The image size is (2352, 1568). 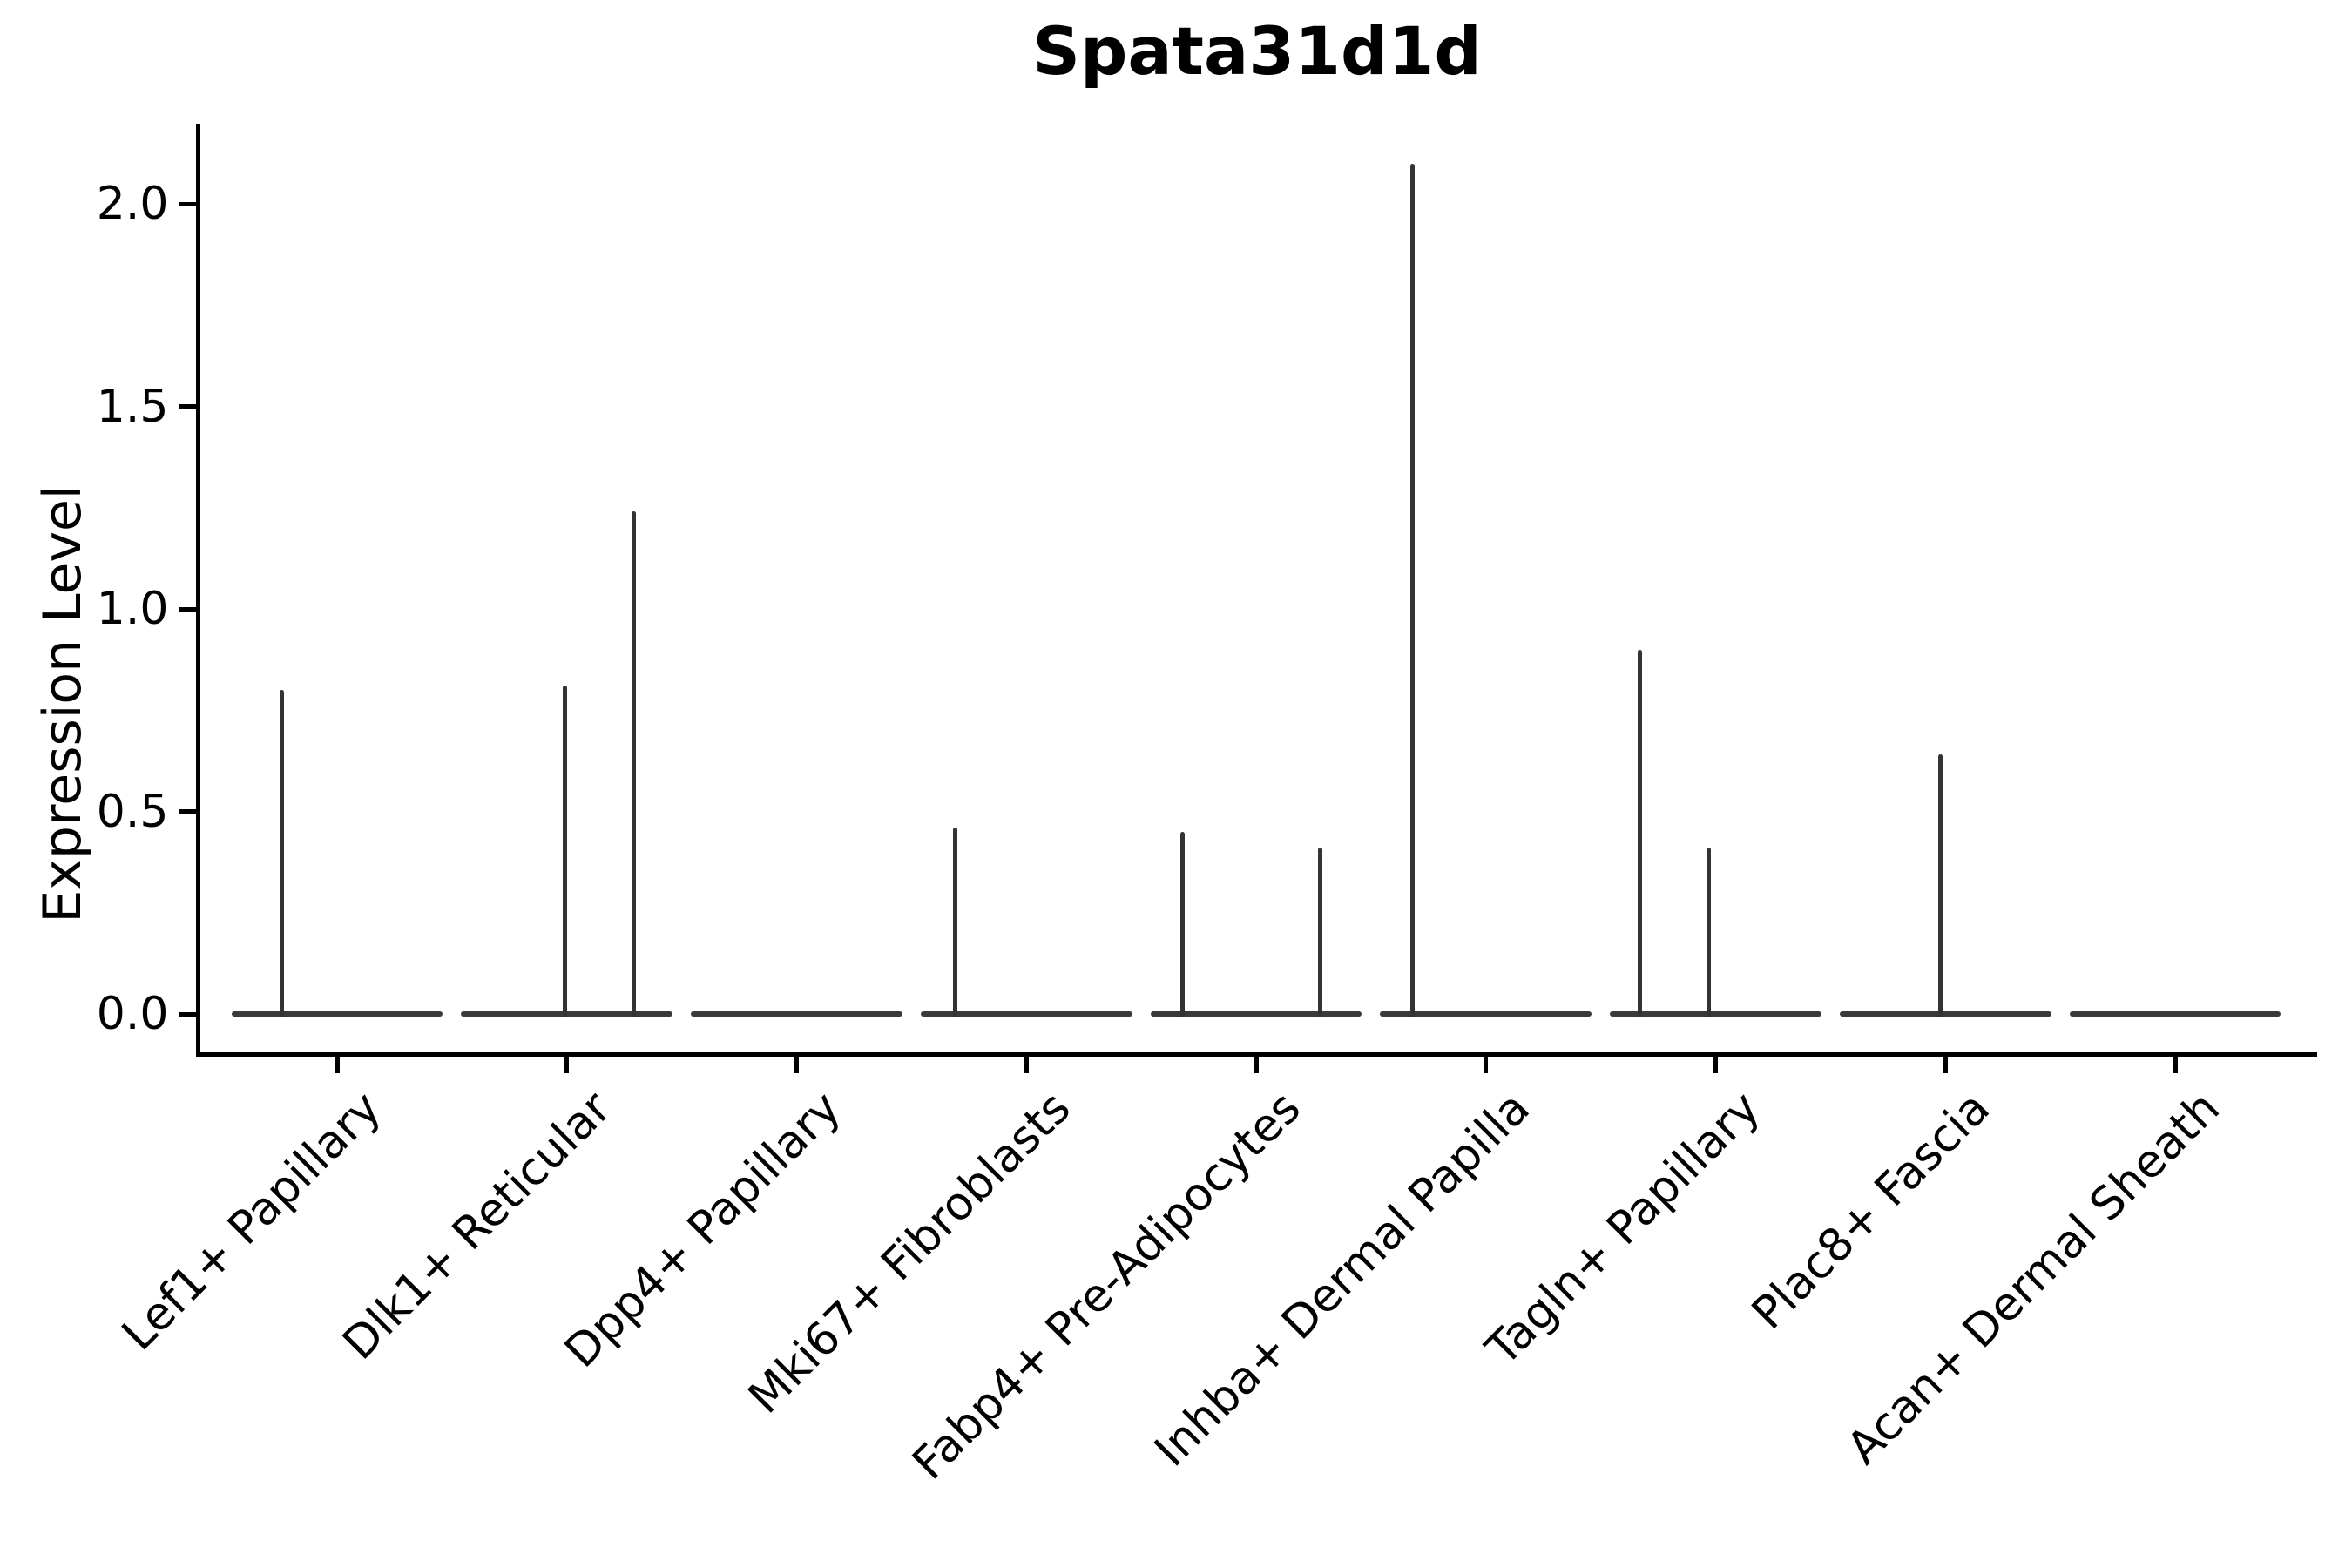 What do you see at coordinates (132, 1014) in the screenshot?
I see `y-tick-label: 0.0` at bounding box center [132, 1014].